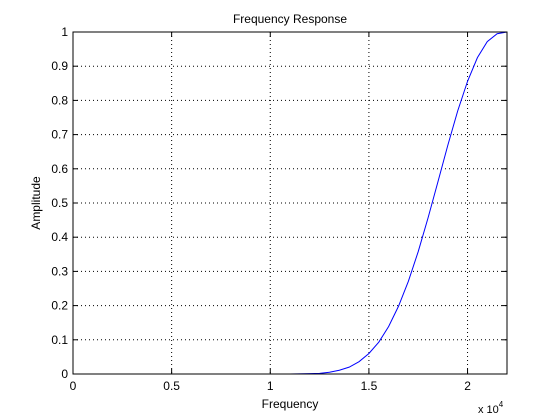 The width and height of the screenshot is (560, 420). Describe the element at coordinates (290, 404) in the screenshot. I see `x-axis-label: Frequency` at that location.